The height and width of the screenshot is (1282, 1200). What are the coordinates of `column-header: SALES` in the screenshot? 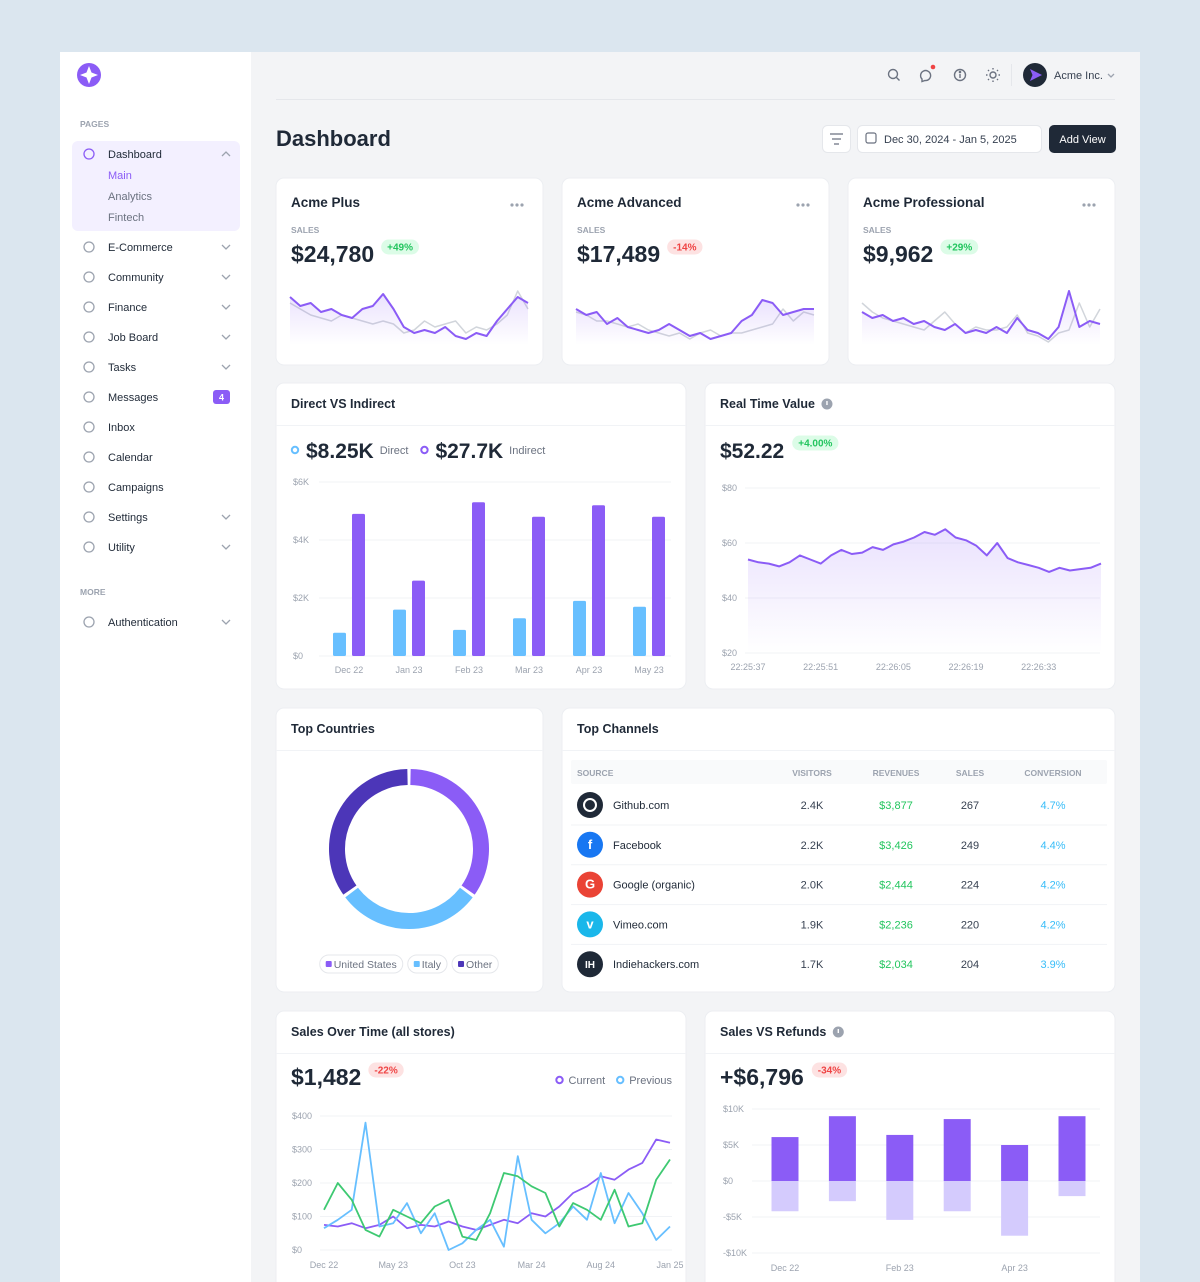 It's located at (970, 773).